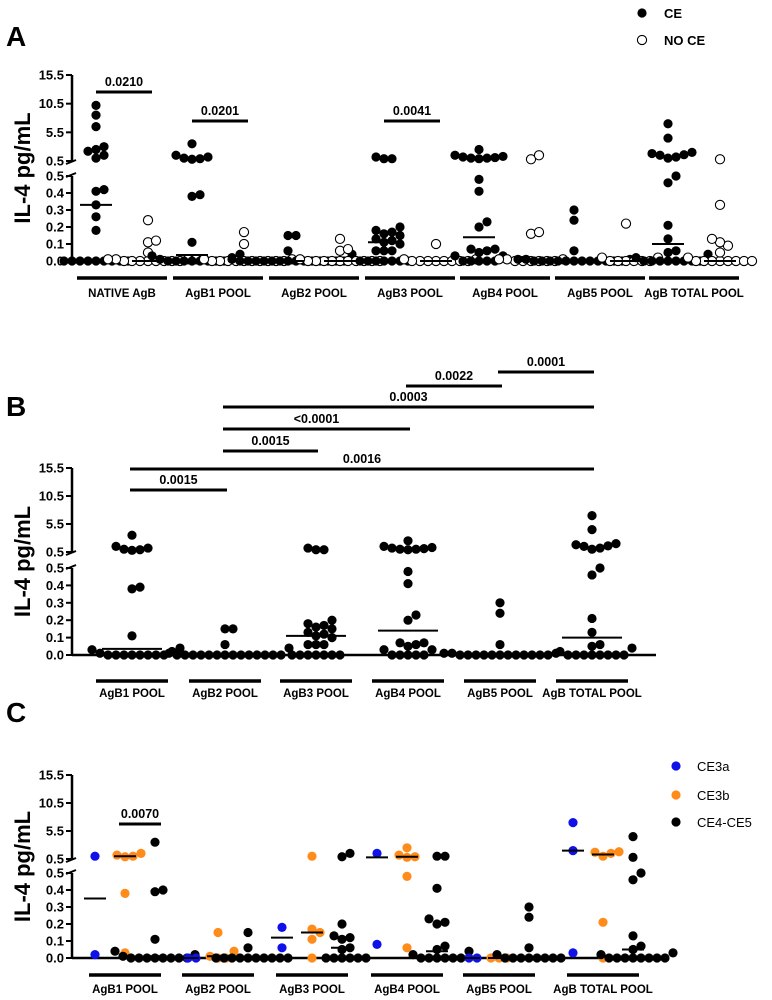  Describe the element at coordinates (51, 468) in the screenshot. I see `y-tick-label: 15.5` at that location.